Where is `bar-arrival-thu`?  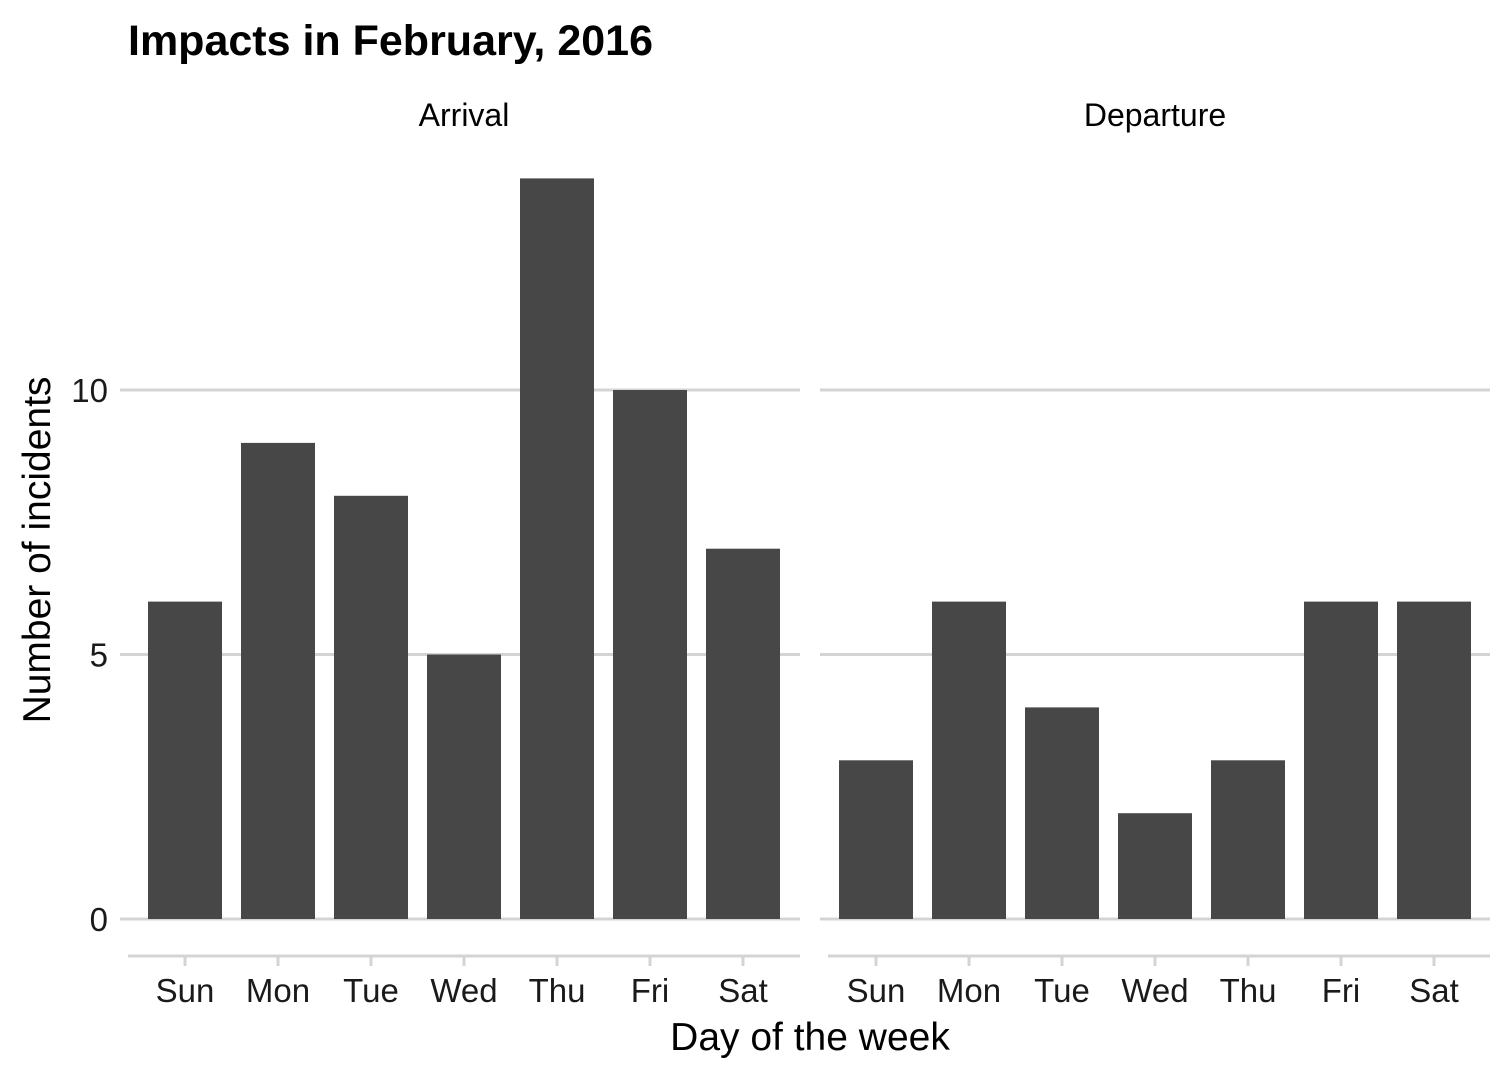
bar-arrival-thu is located at coordinates (557, 548).